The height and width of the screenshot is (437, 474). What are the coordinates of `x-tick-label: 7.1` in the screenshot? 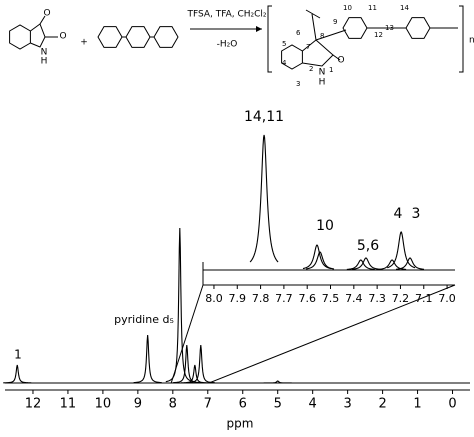 It's located at (424, 298).